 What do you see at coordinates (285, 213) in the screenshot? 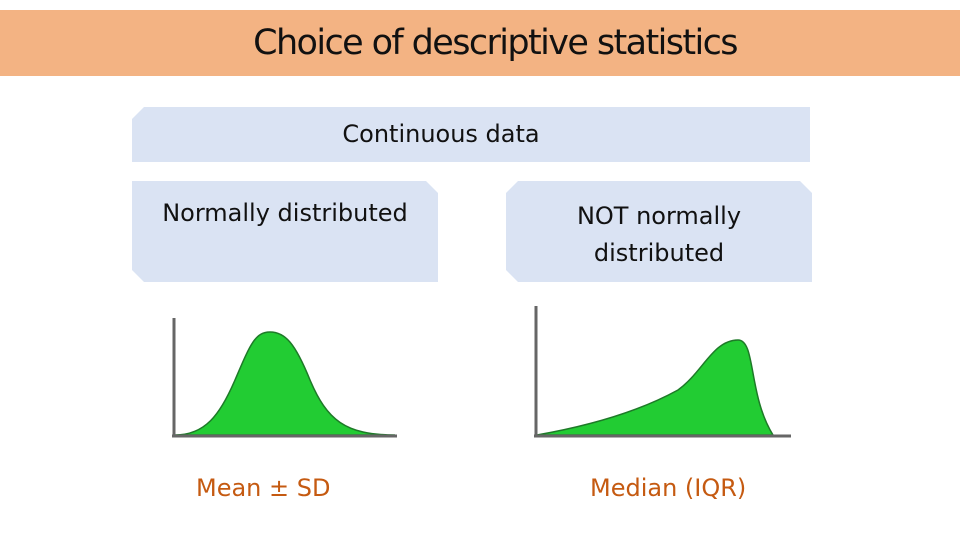
I see `normally-distributed-label: Normally distributed` at bounding box center [285, 213].